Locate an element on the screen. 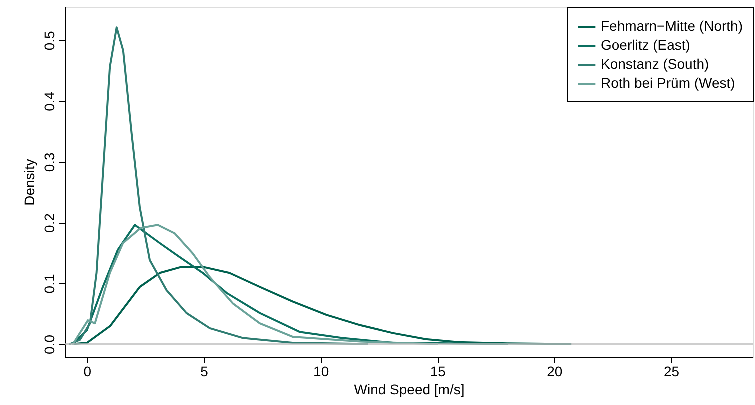 The width and height of the screenshot is (755, 405). legend-label: Goerlitz (East) is located at coordinates (645, 45).